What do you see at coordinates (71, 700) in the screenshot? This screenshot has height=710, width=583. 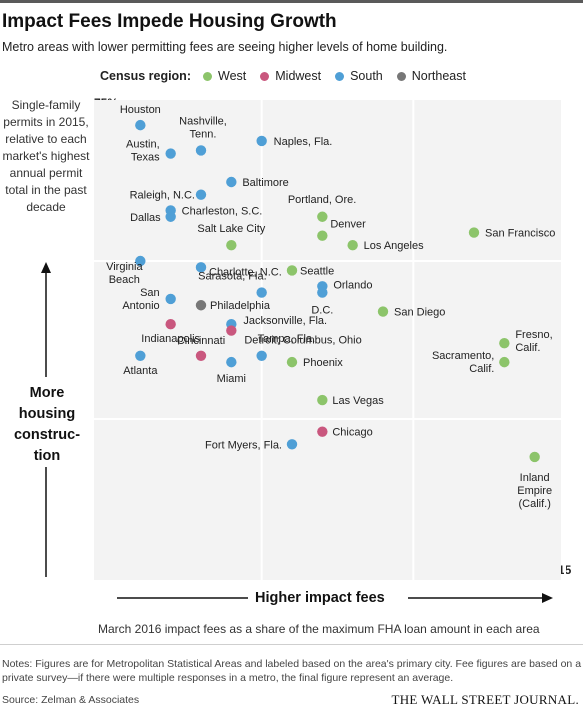 I see `source-credit: Source: Zelman & Associates` at bounding box center [71, 700].